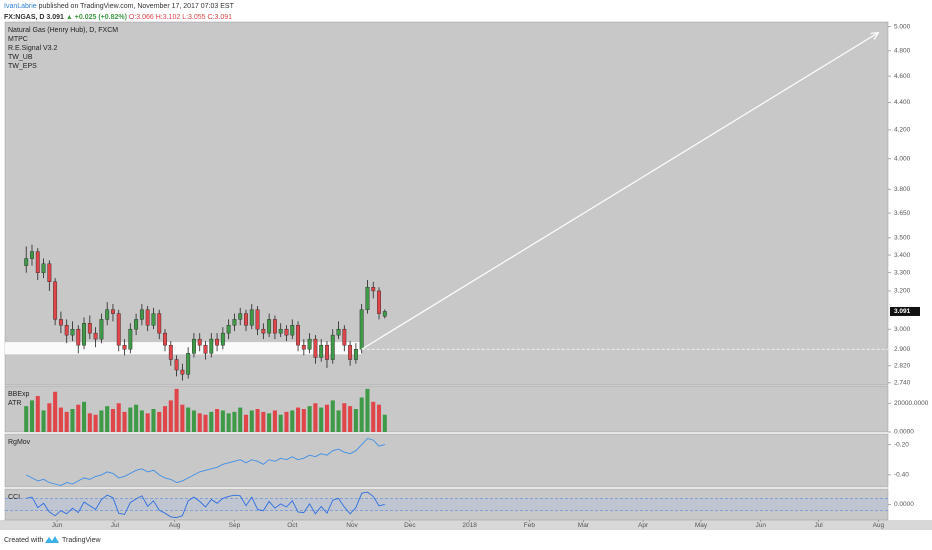 Image resolution: width=932 pixels, height=550 pixels. What do you see at coordinates (901, 444) in the screenshot?
I see `y-tick-label: -0.20` at bounding box center [901, 444].